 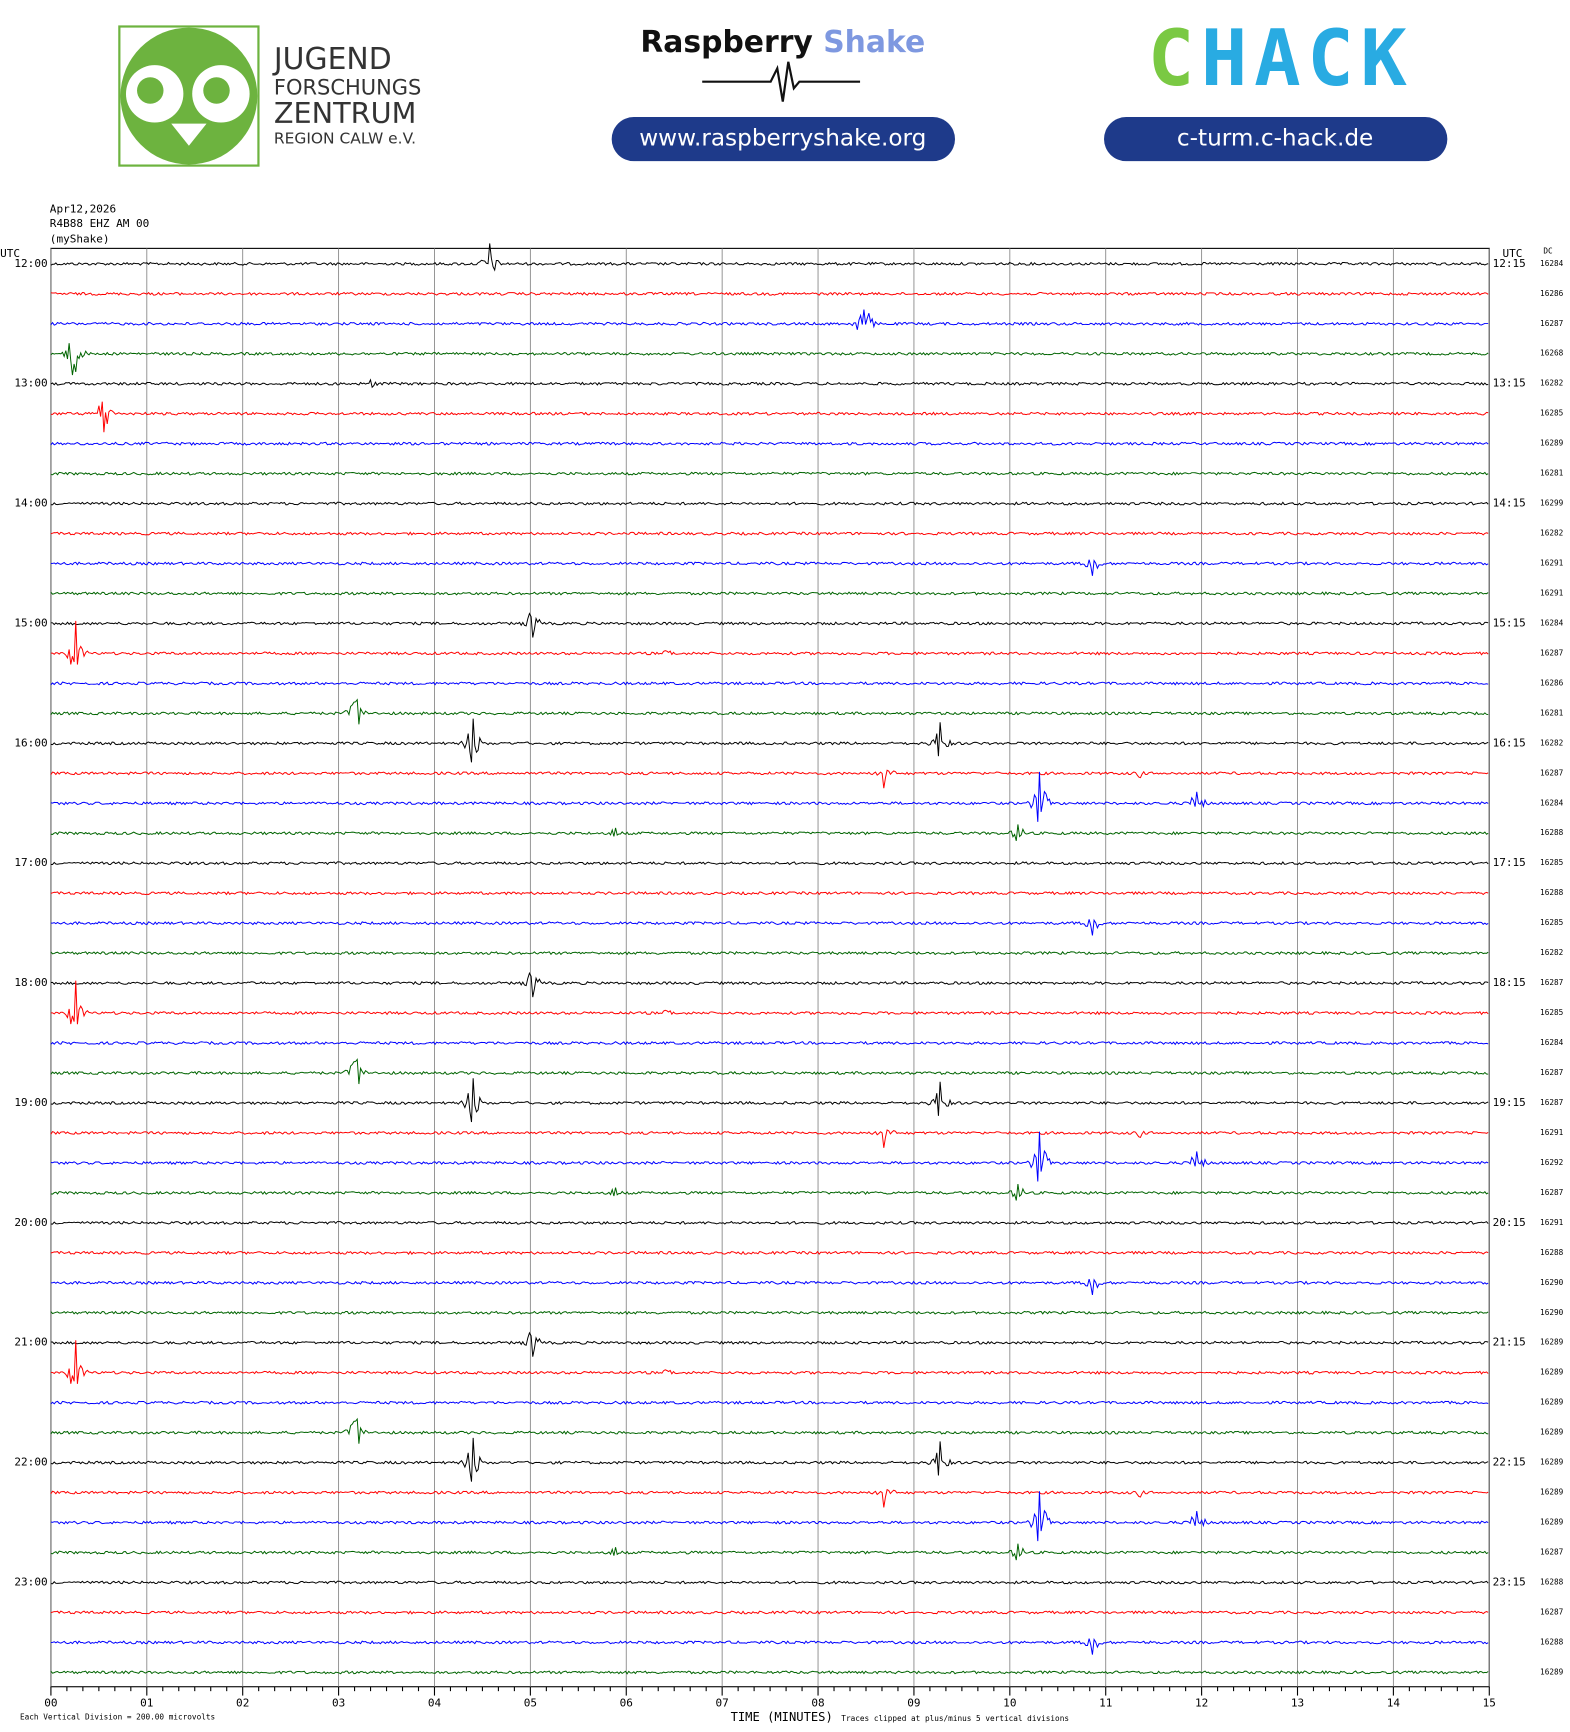 I want to click on row-time-right: 15:15, so click(x=1509, y=622).